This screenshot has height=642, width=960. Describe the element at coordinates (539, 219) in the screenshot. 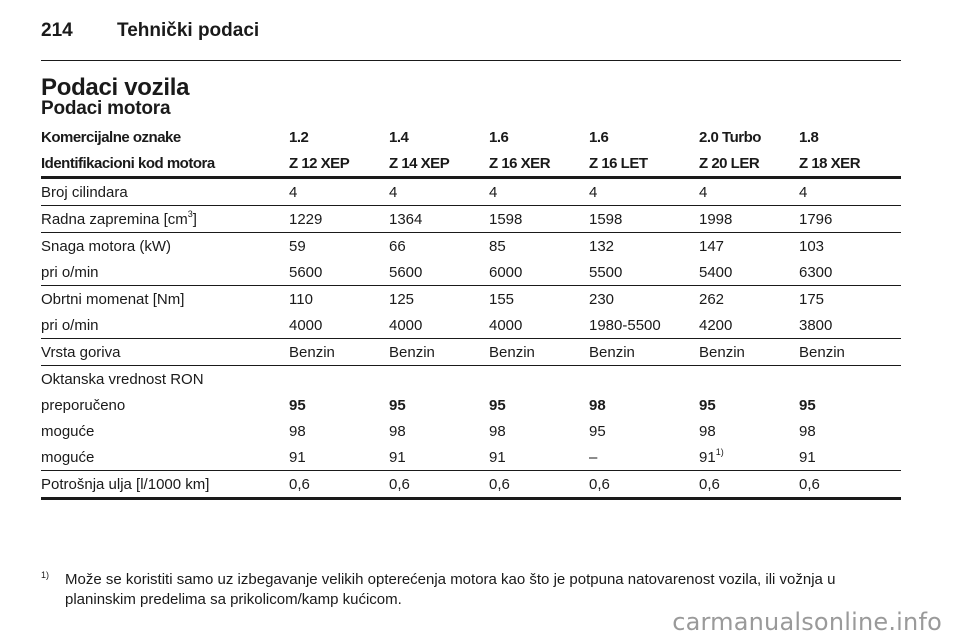

I see `value-cell: 1598` at that location.